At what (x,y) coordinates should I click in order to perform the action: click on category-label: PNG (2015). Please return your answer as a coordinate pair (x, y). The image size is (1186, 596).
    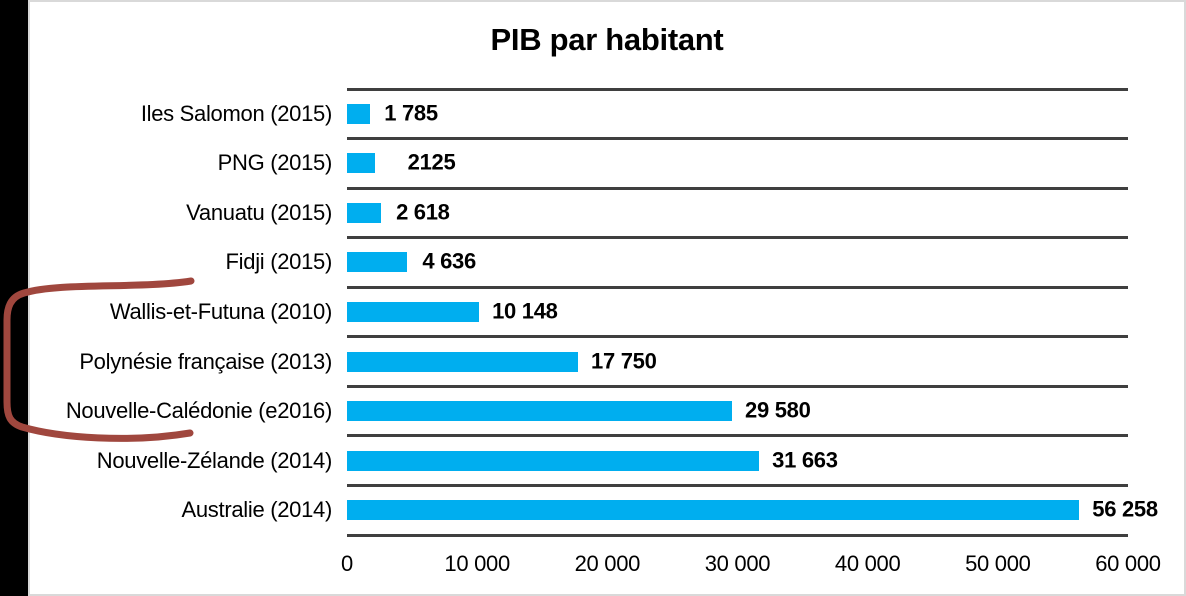
    Looking at the image, I should click on (275, 163).